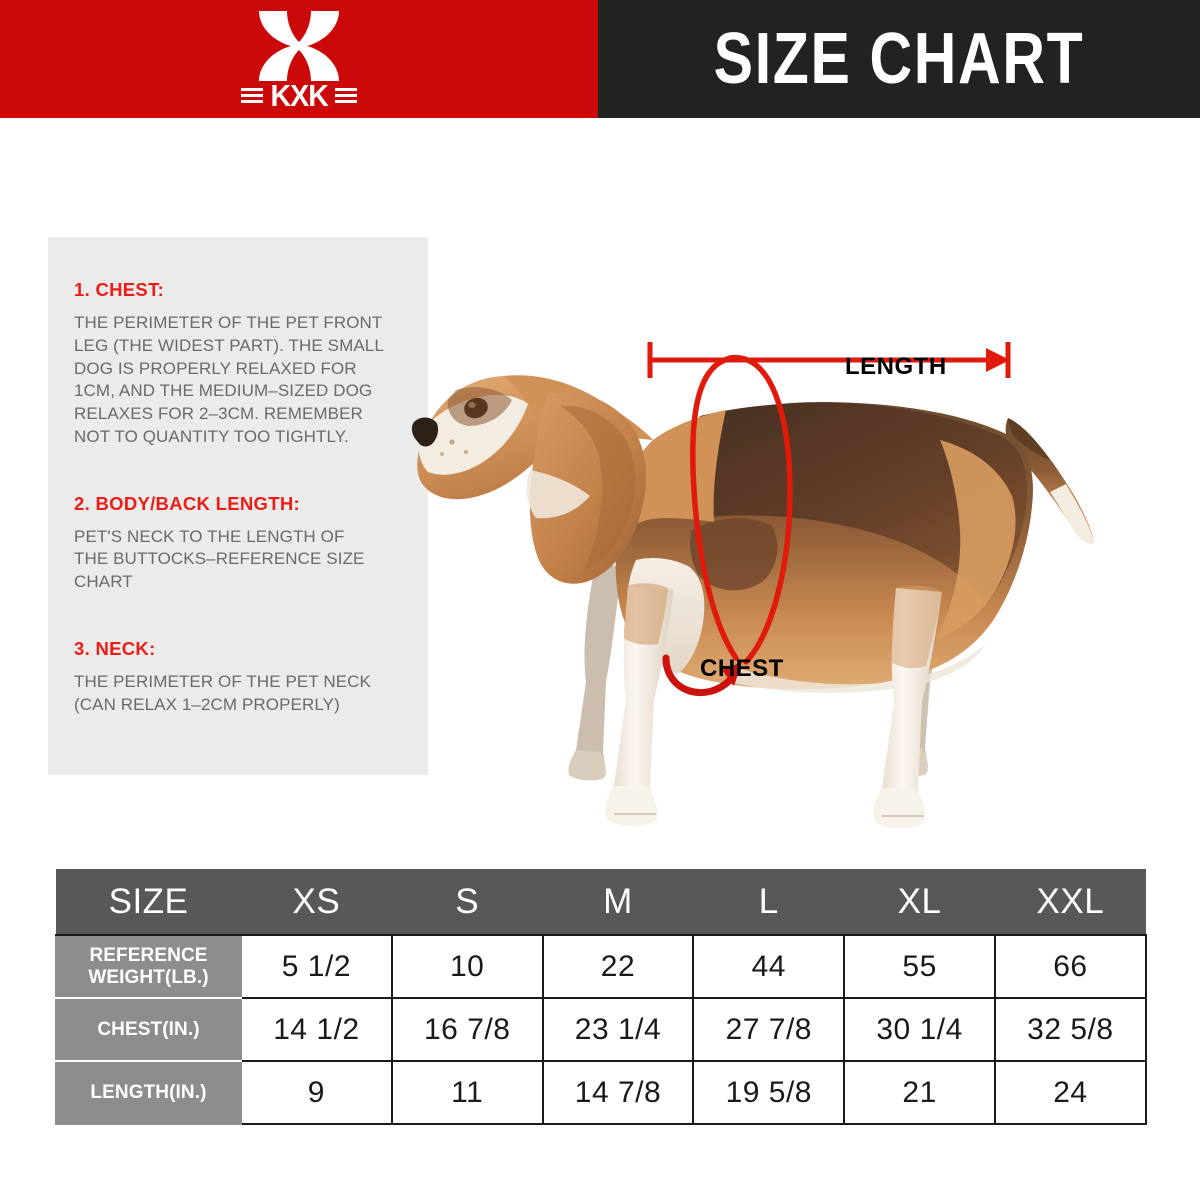 The image size is (1200, 1200). Describe the element at coordinates (1070, 1029) in the screenshot. I see `cell-chest-xxl: 32 5/8` at that location.